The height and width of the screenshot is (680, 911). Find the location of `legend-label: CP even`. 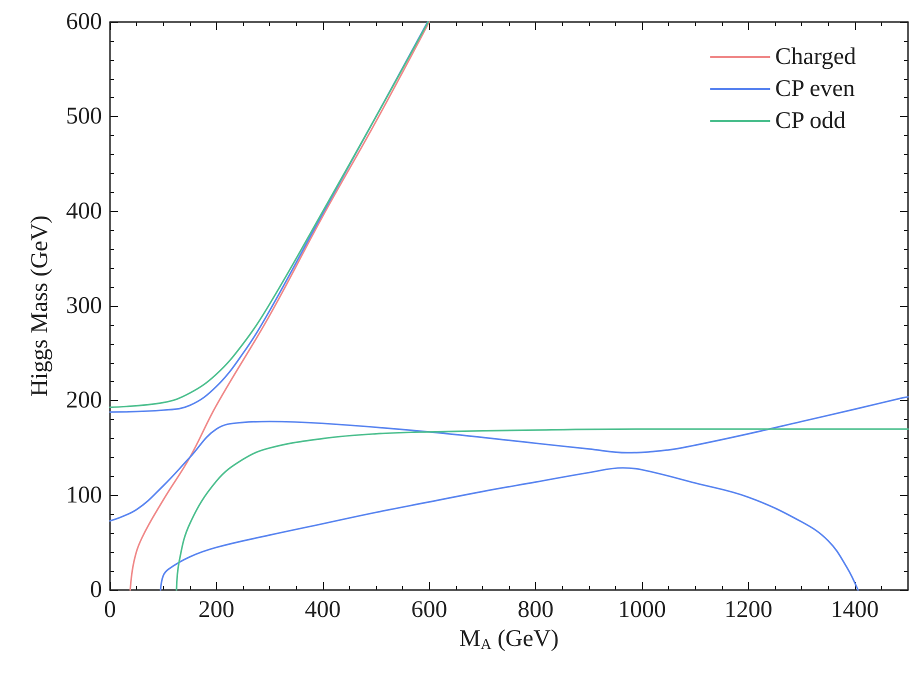

legend-label: CP even is located at coordinates (815, 89).